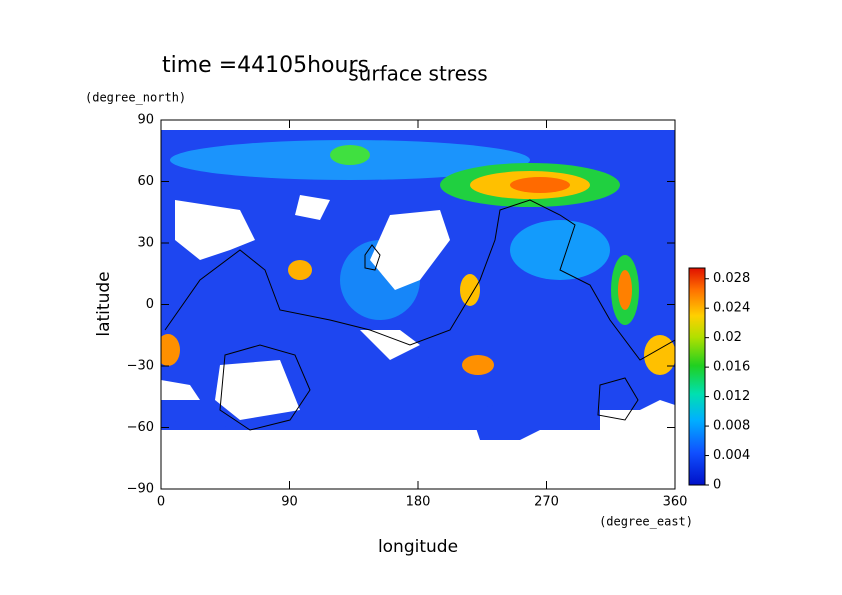 The width and height of the screenshot is (842, 595). Describe the element at coordinates (546, 502) in the screenshot. I see `x-tick-label: 270` at that location.